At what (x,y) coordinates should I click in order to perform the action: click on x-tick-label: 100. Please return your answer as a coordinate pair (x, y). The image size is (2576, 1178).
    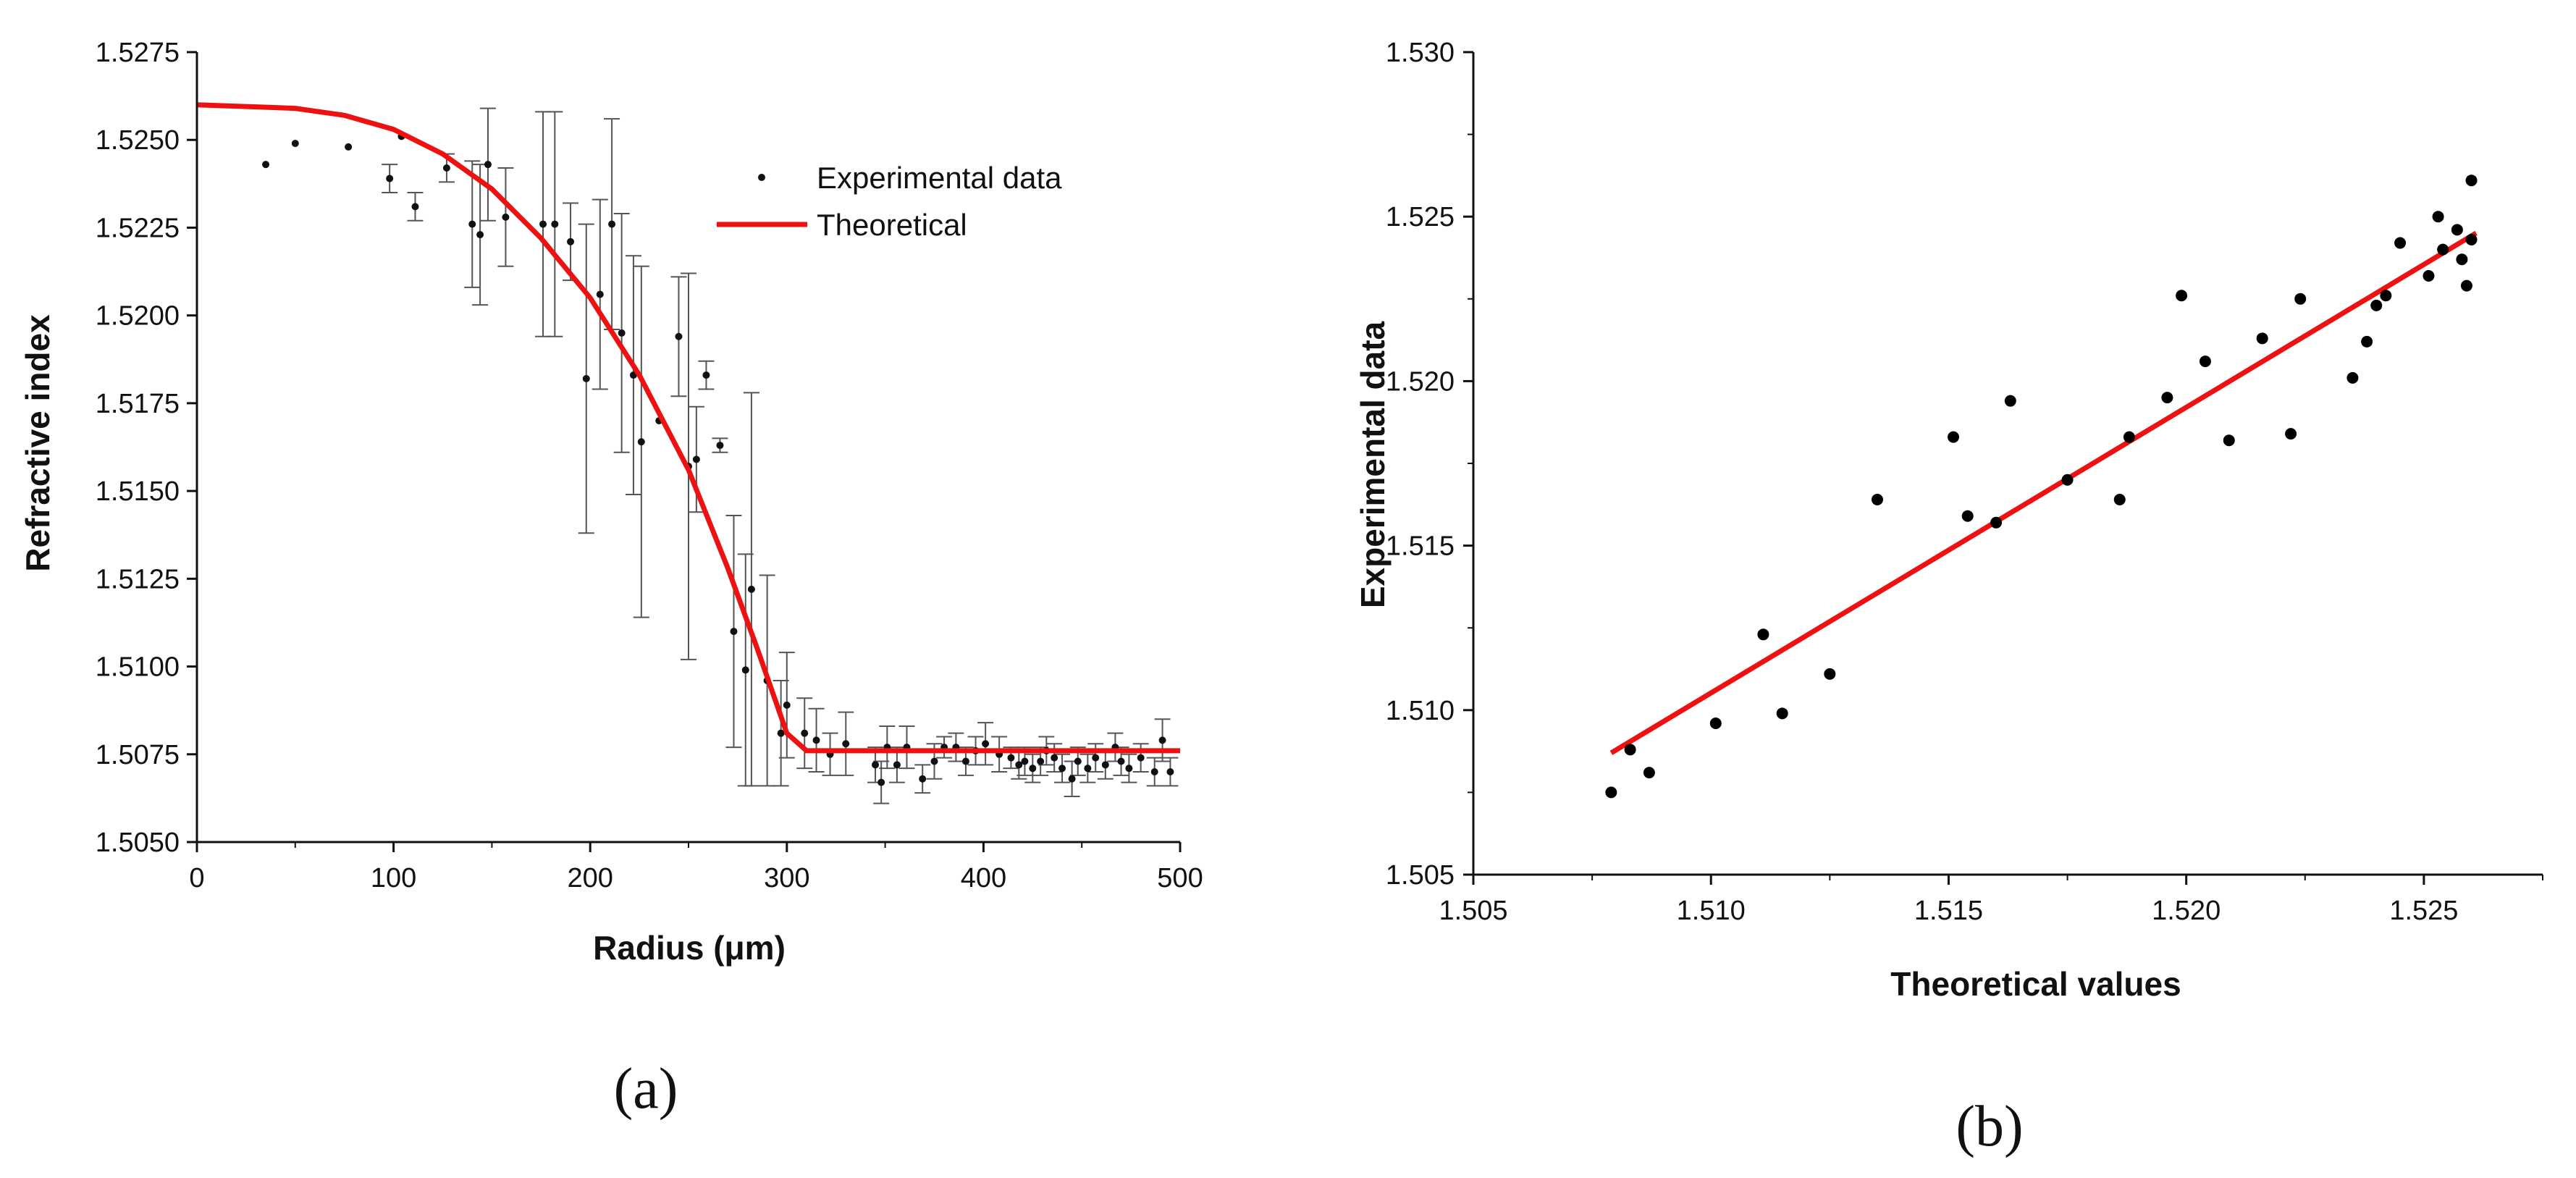
    Looking at the image, I should click on (393, 878).